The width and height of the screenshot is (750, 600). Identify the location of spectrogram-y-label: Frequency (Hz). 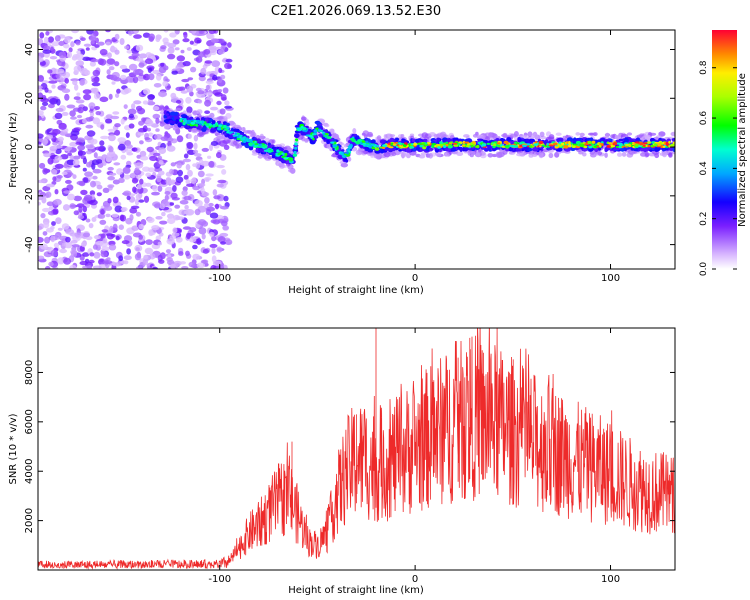
(13, 150).